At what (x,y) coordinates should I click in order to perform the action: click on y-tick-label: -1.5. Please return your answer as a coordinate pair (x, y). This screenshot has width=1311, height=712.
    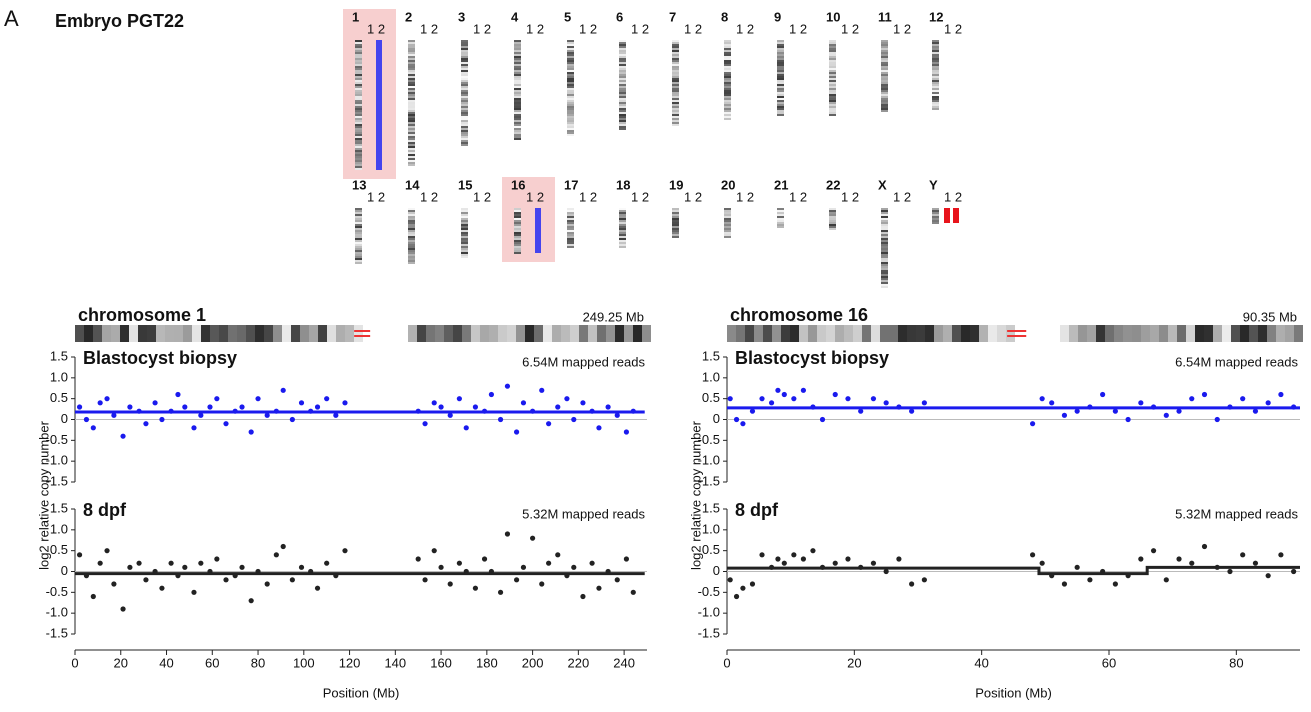
    Looking at the image, I should click on (57, 632).